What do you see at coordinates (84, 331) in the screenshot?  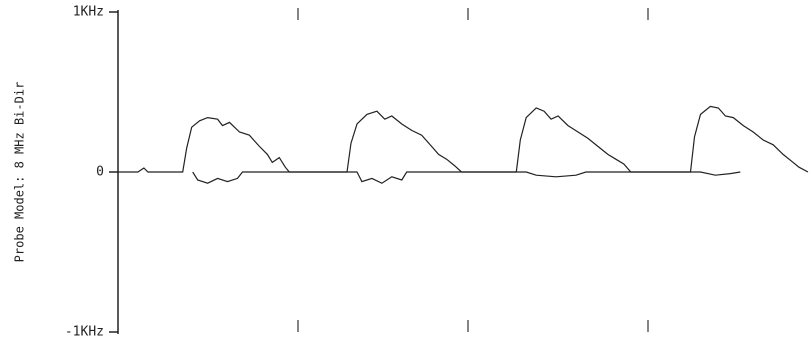 I see `y-tick-label: -1KHz` at bounding box center [84, 331].